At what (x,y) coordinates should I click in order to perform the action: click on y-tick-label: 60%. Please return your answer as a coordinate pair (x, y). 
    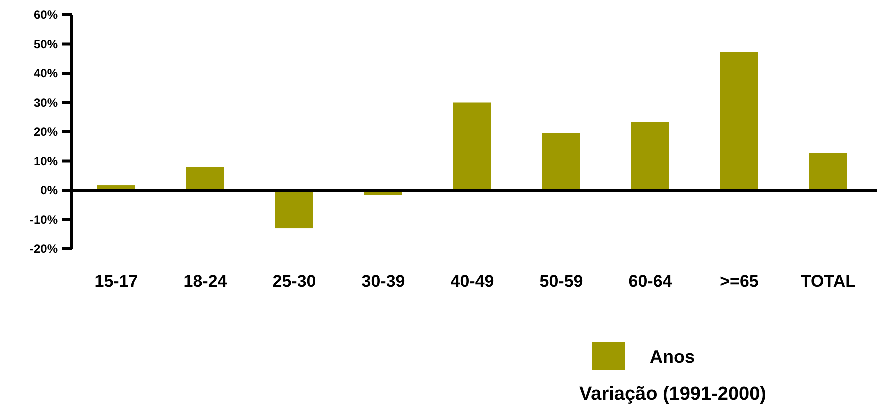
    Looking at the image, I should click on (46, 15).